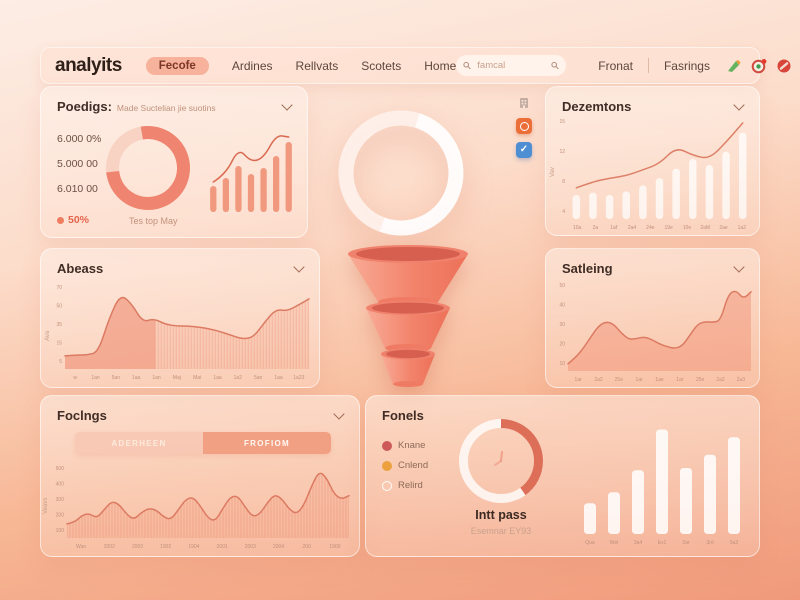 The height and width of the screenshot is (600, 800). Describe the element at coordinates (60, 220) in the screenshot. I see `dot-icon` at that location.